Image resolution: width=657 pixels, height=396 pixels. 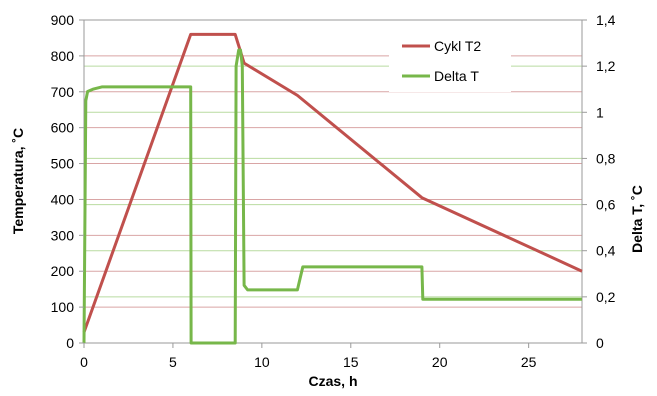 I want to click on legend-label-cykl-t2: Cykl T2, so click(x=457, y=46).